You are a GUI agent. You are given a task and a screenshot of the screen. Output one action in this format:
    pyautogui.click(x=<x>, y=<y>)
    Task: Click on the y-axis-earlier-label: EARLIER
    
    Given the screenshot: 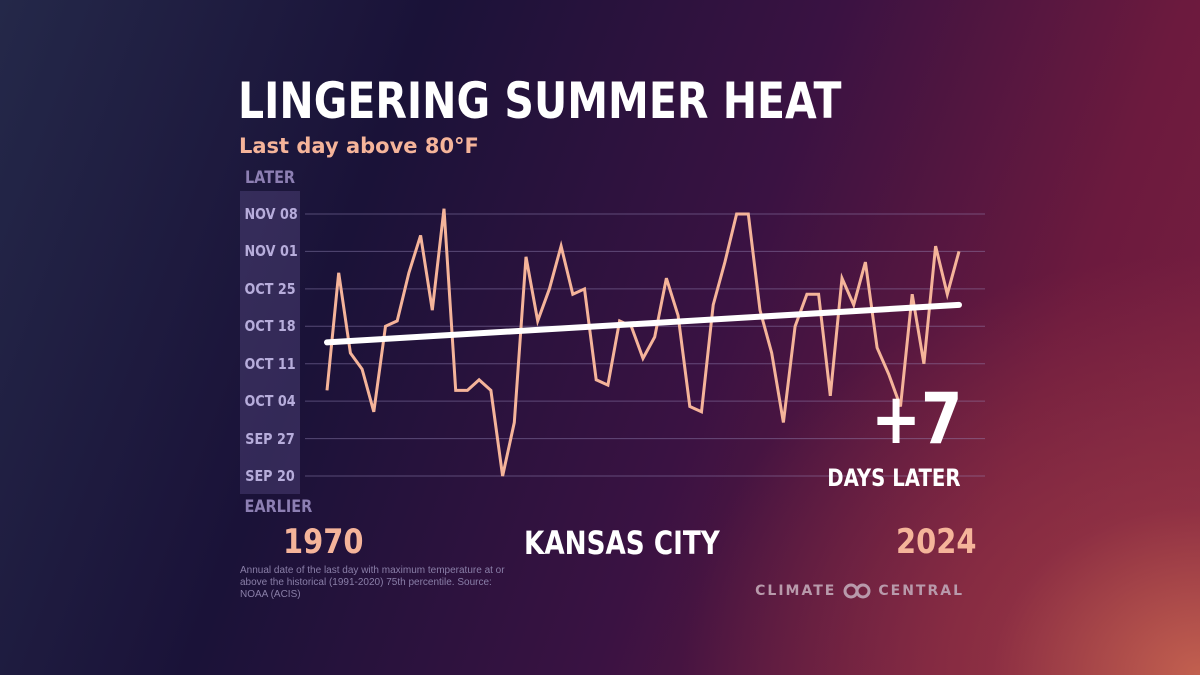 What is the action you would take?
    pyautogui.click(x=278, y=507)
    